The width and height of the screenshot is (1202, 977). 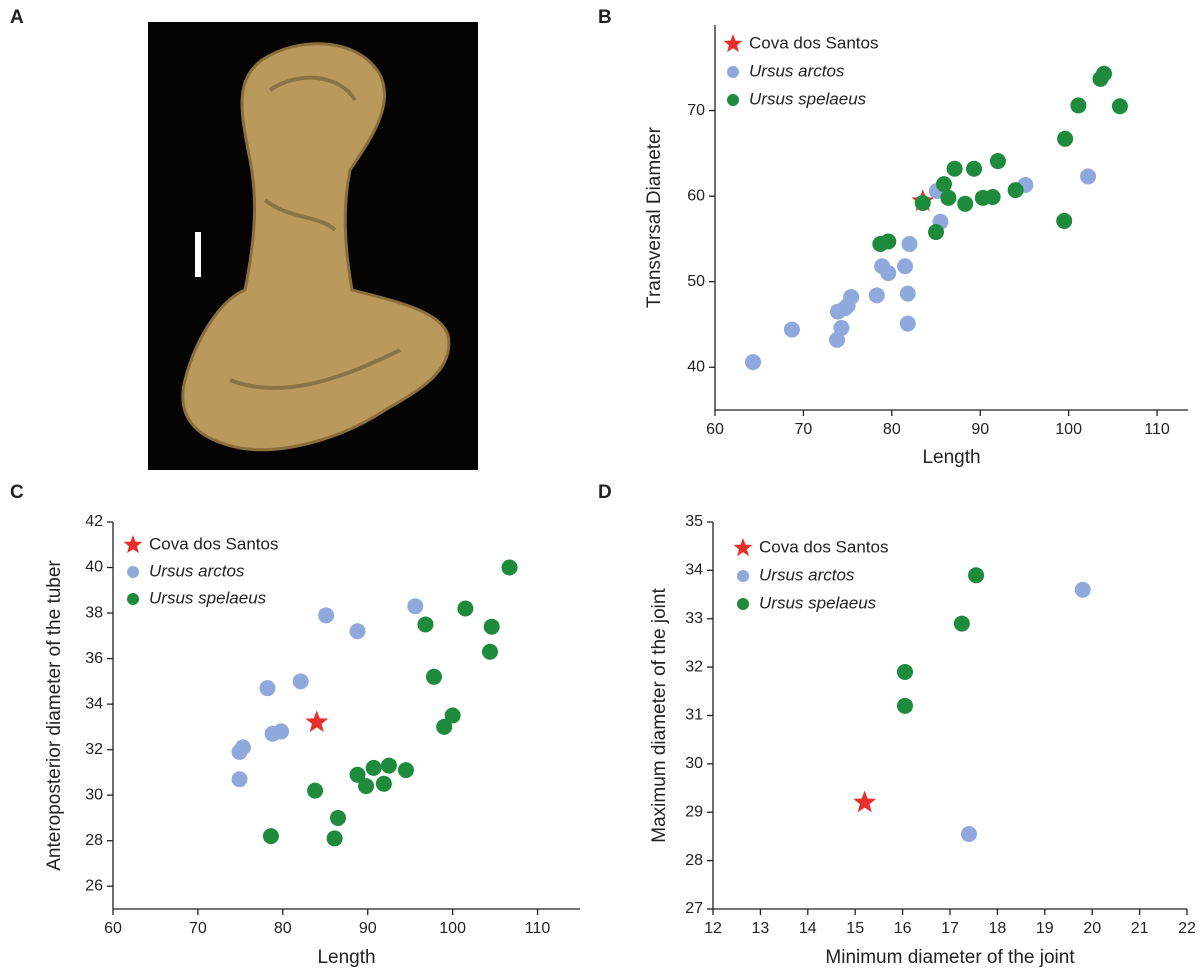 What do you see at coordinates (998, 928) in the screenshot?
I see `x-tick-label: 18` at bounding box center [998, 928].